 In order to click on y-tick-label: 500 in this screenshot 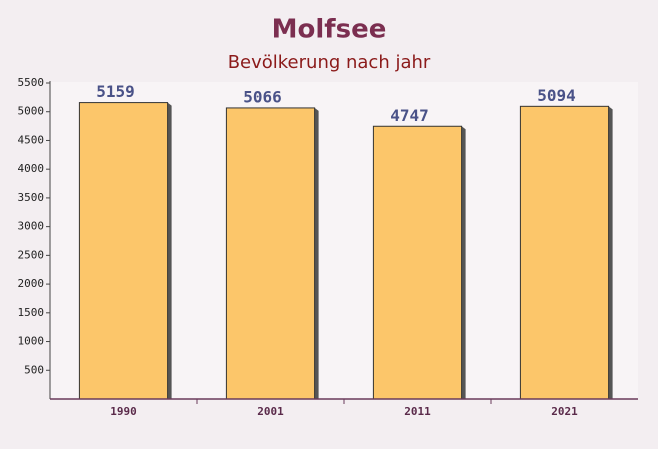, I will do `click(34, 369)`.